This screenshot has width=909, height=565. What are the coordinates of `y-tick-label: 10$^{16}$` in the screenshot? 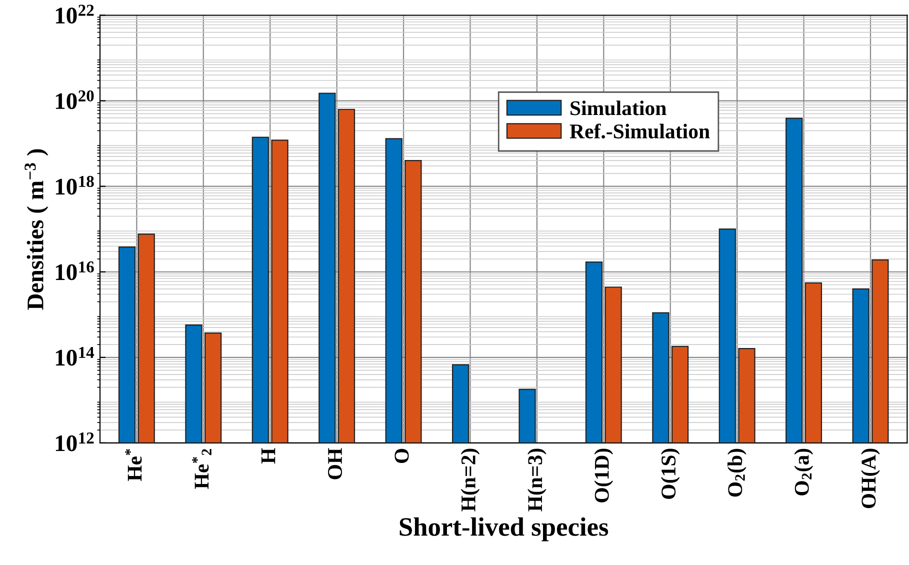 It's located at (75, 270).